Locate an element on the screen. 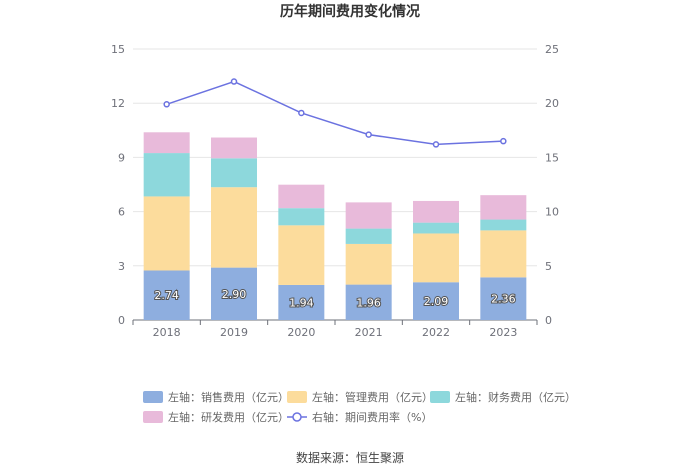 The height and width of the screenshot is (474, 700). left-axis-tick-label: 15 is located at coordinates (118, 49).